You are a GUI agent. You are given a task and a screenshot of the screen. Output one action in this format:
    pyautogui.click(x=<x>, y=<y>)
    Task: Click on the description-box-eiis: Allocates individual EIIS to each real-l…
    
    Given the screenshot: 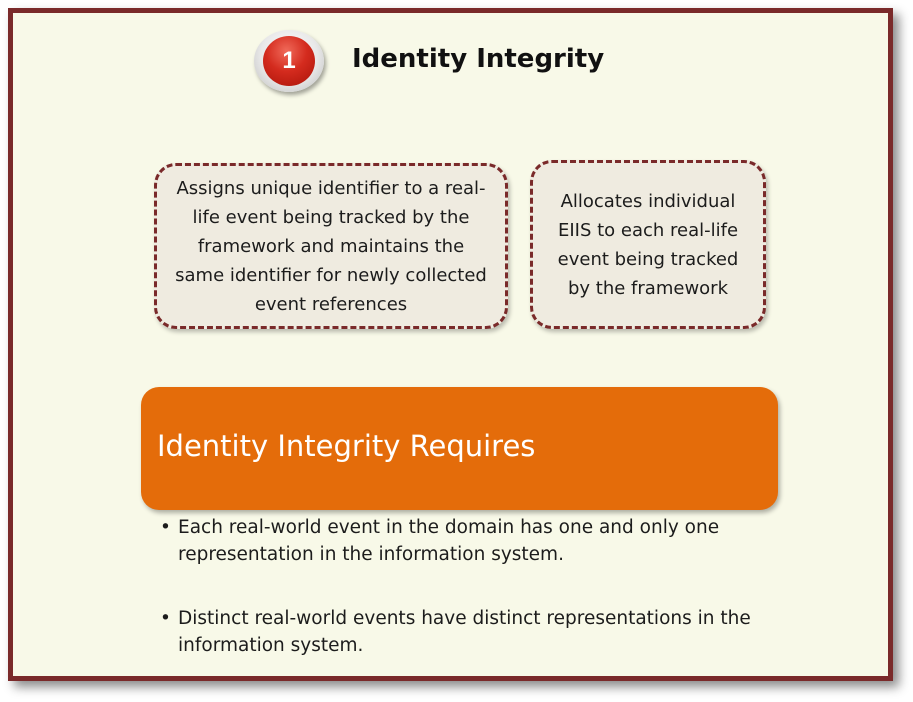 What is the action you would take?
    pyautogui.click(x=648, y=244)
    